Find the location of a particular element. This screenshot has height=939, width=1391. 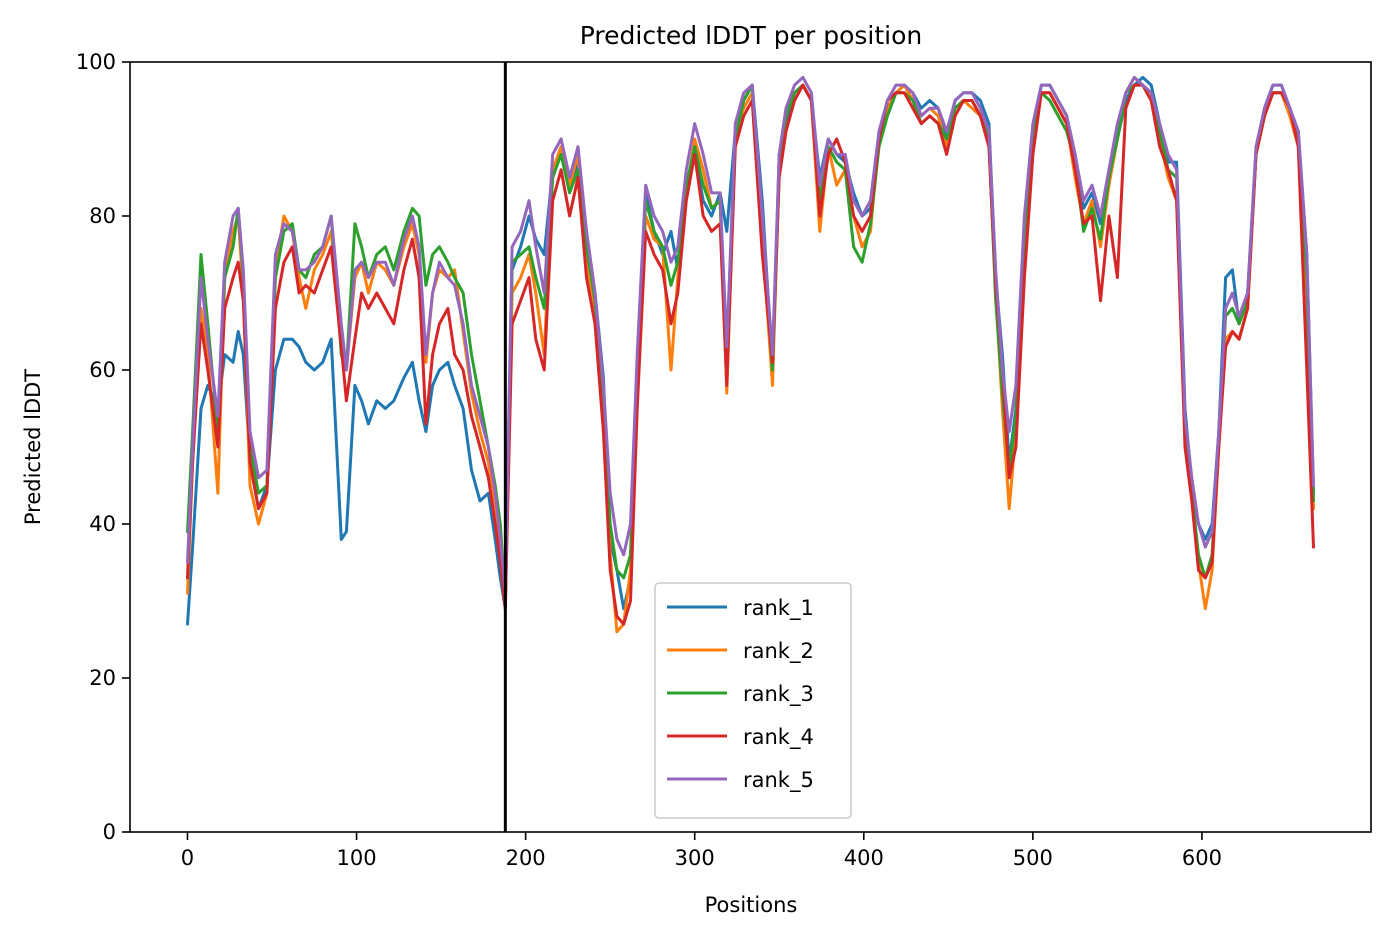

y-tick-label: 20 is located at coordinates (102, 678).